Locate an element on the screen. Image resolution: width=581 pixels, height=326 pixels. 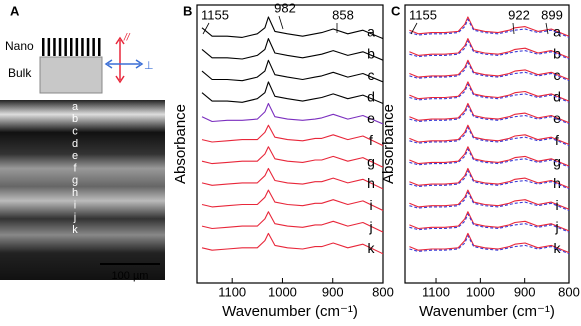
layer-label: k is located at coordinates (75, 230).